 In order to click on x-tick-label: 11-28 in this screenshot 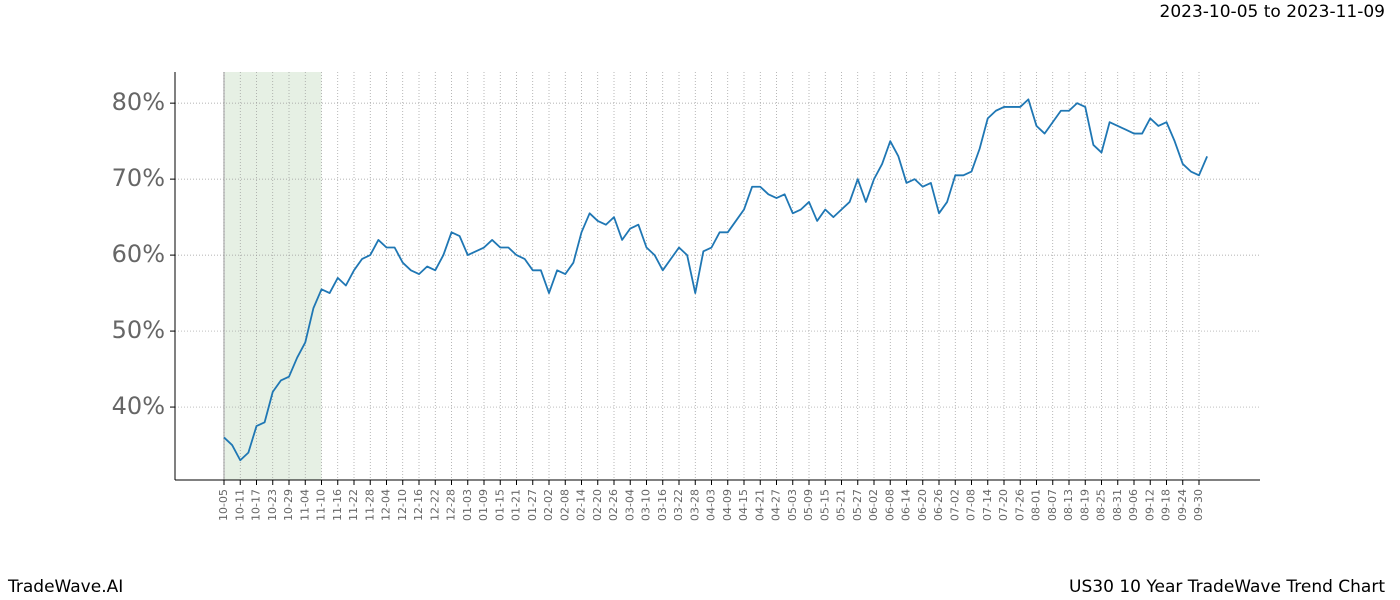, I will do `click(369, 505)`.